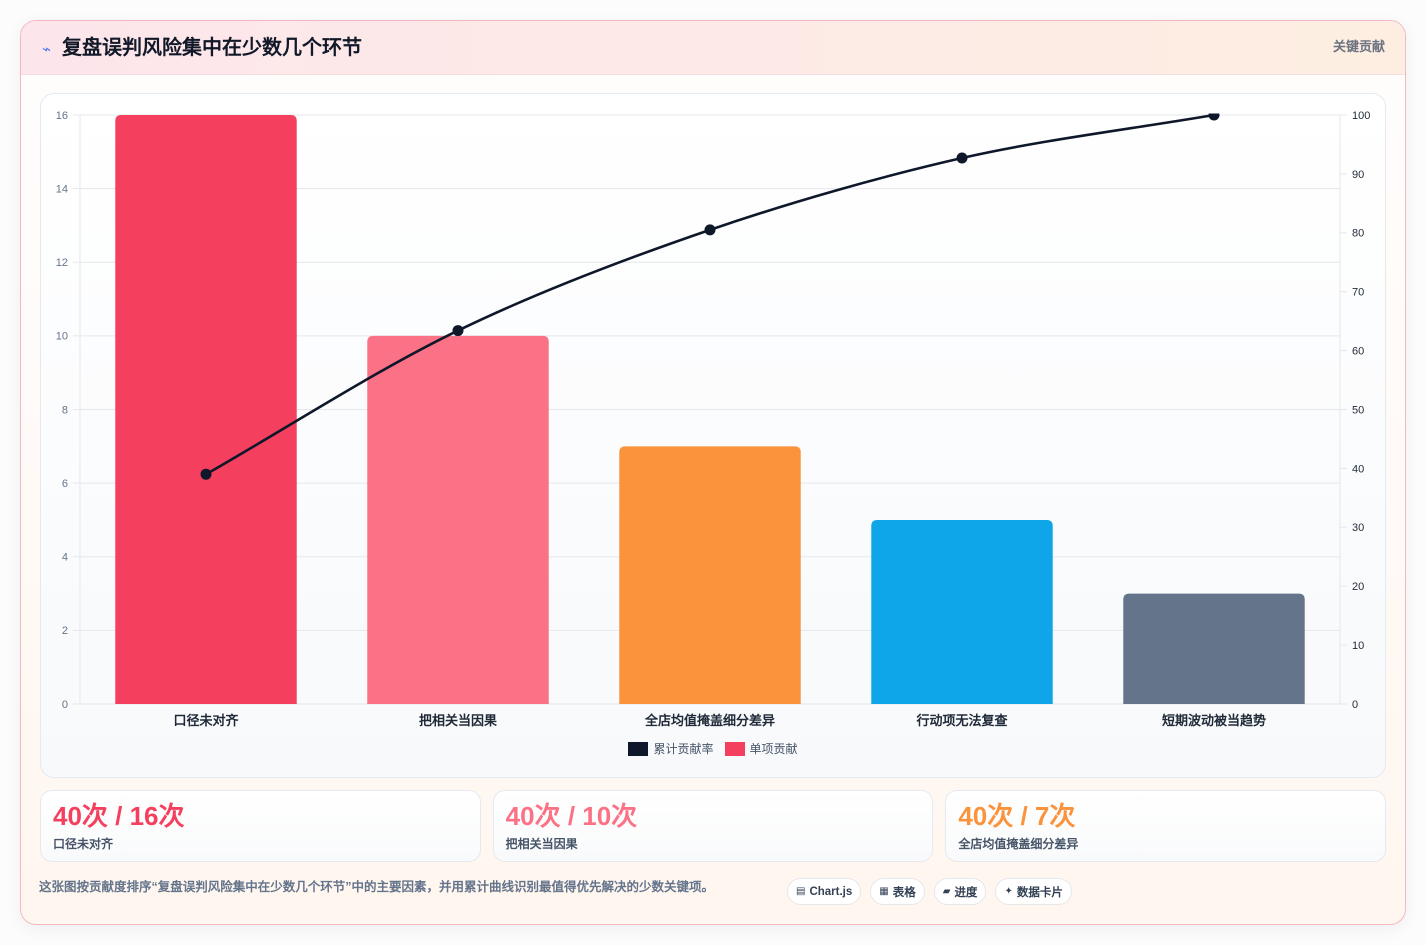 This screenshot has width=1426, height=945. Describe the element at coordinates (1018, 844) in the screenshot. I see `stat-label: 全店均值掩盖细分差异` at that location.